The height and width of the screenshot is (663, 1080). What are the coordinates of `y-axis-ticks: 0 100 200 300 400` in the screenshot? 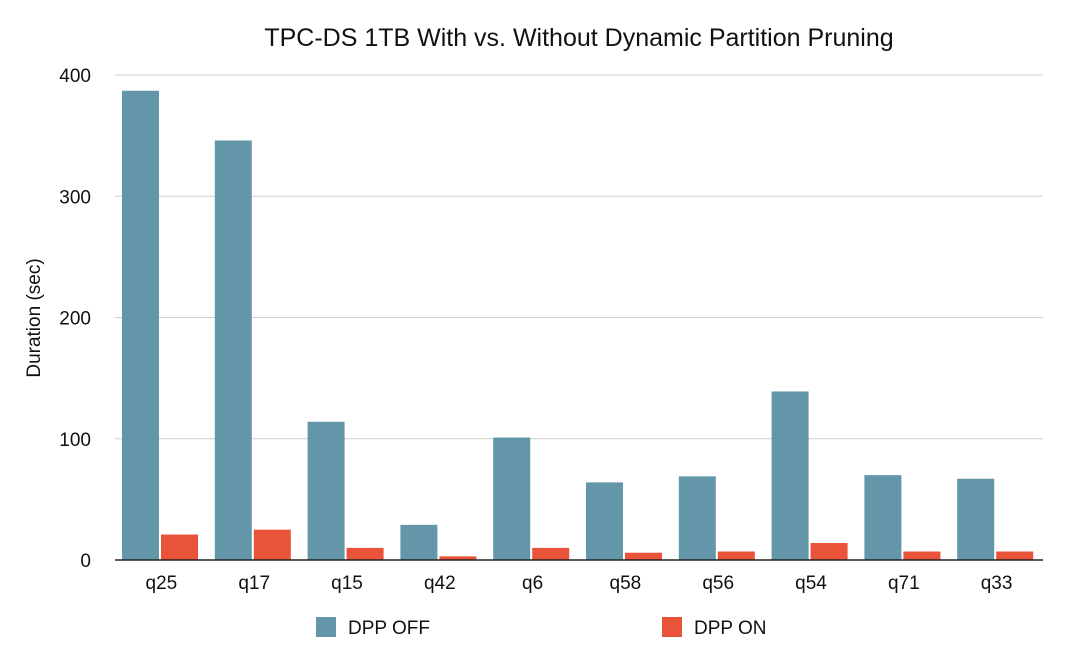 It's located at (75, 319).